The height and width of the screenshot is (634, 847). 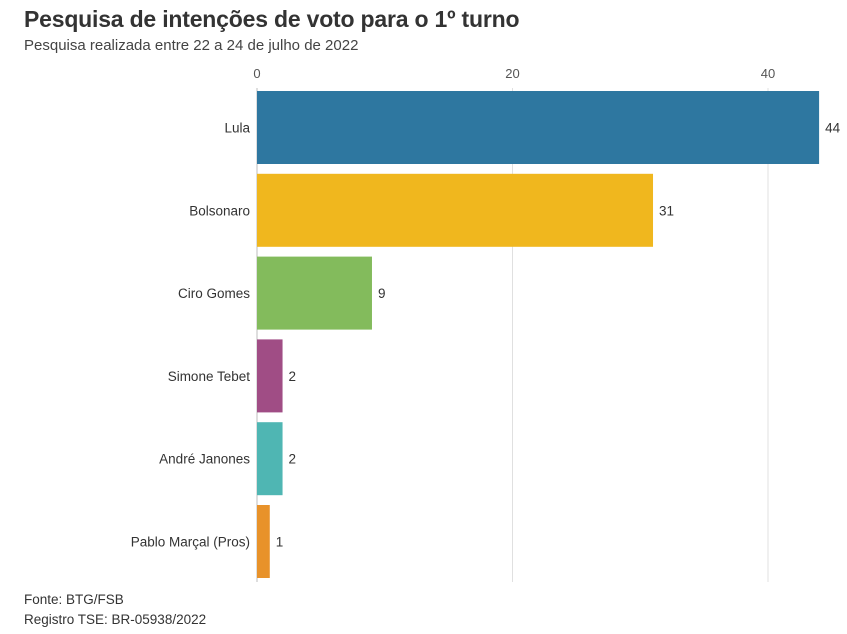 I want to click on value-label-lula: 44, so click(x=833, y=128).